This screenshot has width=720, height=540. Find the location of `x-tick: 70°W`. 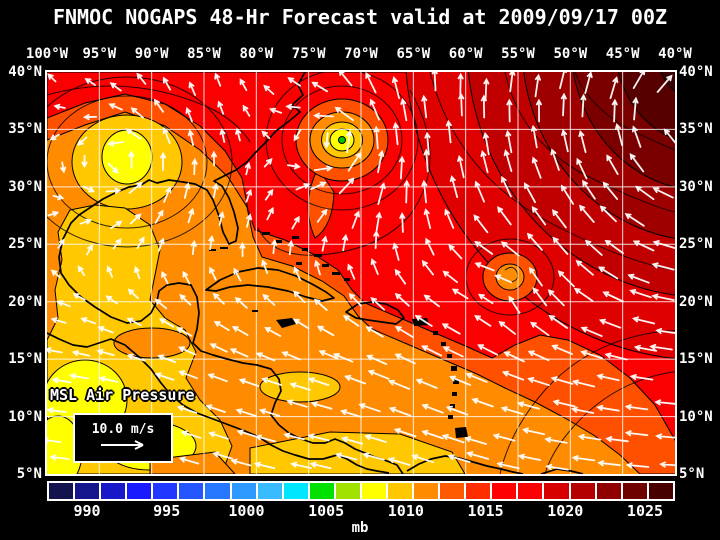

x-tick: 70°W is located at coordinates (361, 54).